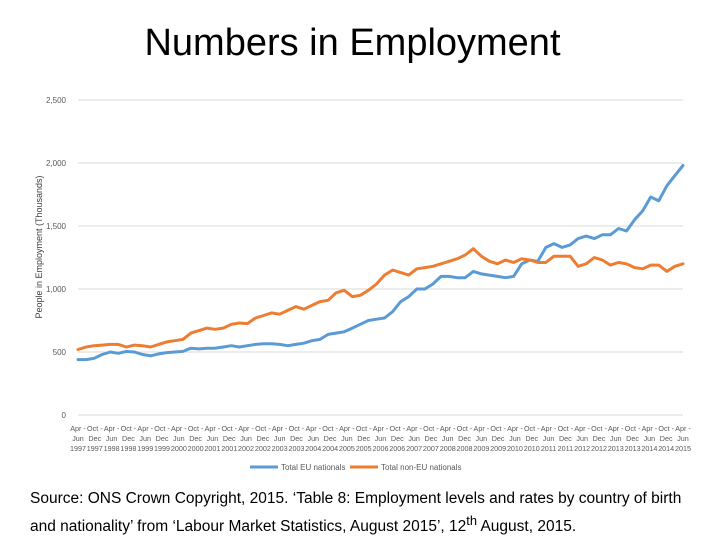  I want to click on x-tick-label: 2001, so click(229, 448).